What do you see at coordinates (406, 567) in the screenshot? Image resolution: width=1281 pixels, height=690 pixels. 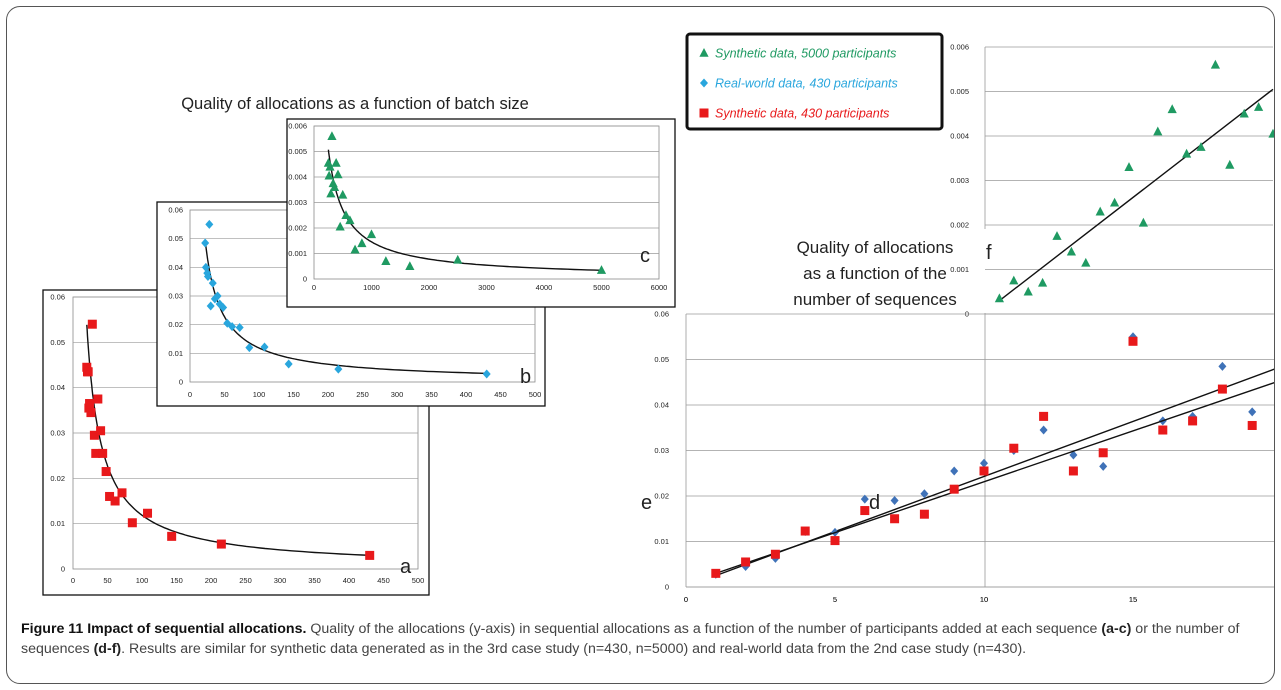 I see `panel-label-a: a` at bounding box center [406, 567].